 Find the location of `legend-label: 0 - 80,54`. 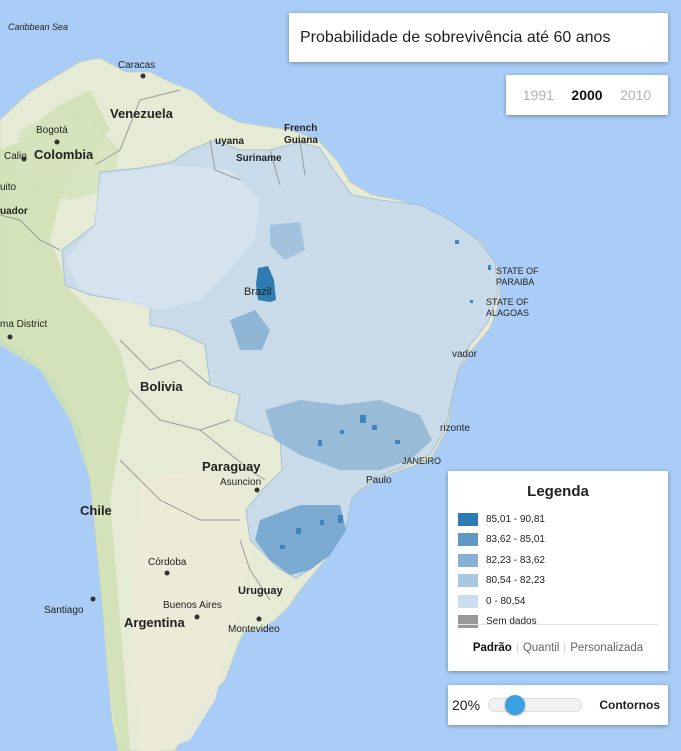

legend-label: 0 - 80,54 is located at coordinates (506, 601).